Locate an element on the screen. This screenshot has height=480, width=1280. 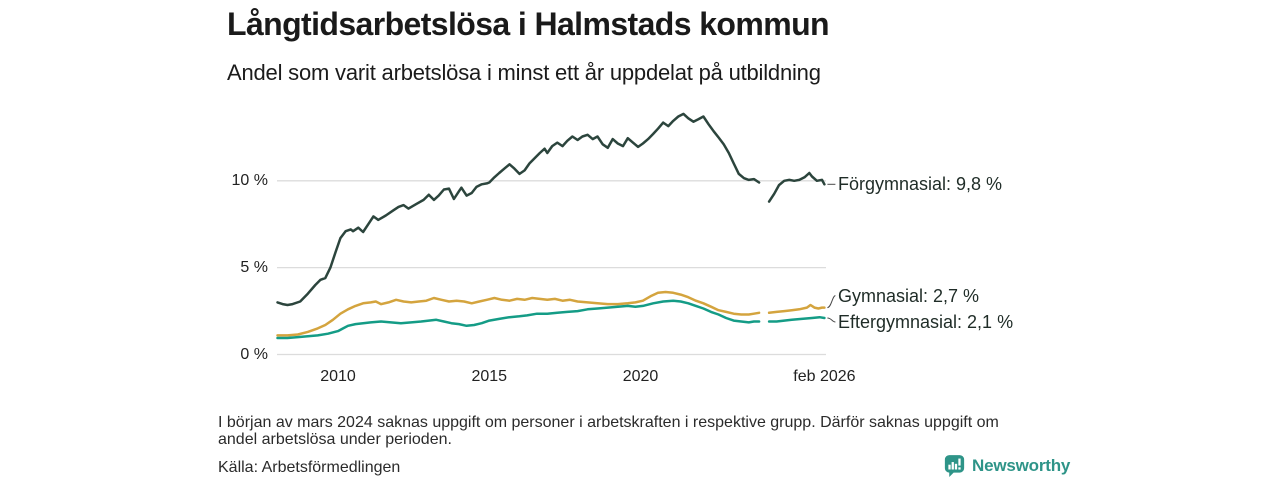
x-axis-label: 2020 is located at coordinates (640, 376).